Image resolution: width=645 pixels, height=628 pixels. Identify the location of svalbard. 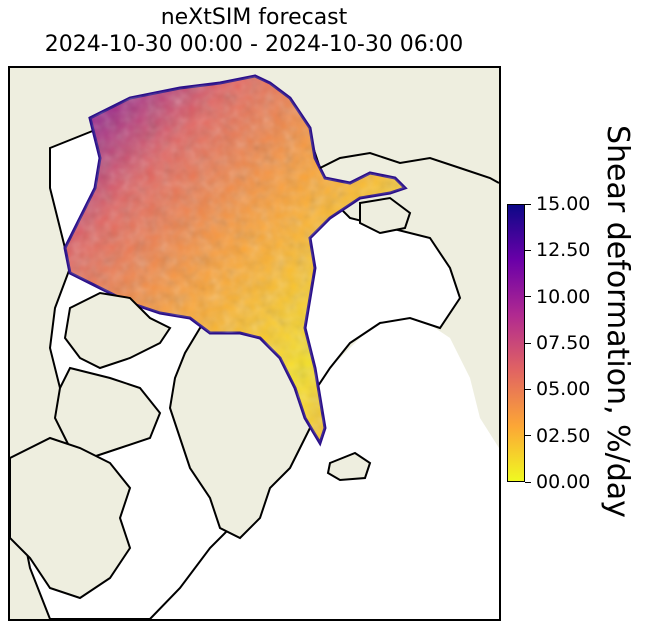
(385, 215).